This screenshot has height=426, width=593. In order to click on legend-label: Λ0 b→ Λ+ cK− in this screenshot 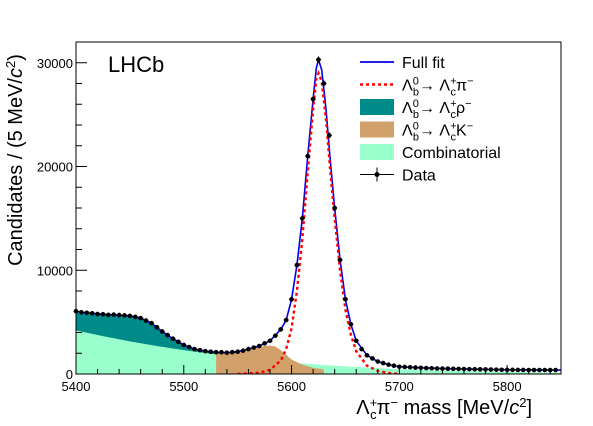, I will do `click(437, 132)`.